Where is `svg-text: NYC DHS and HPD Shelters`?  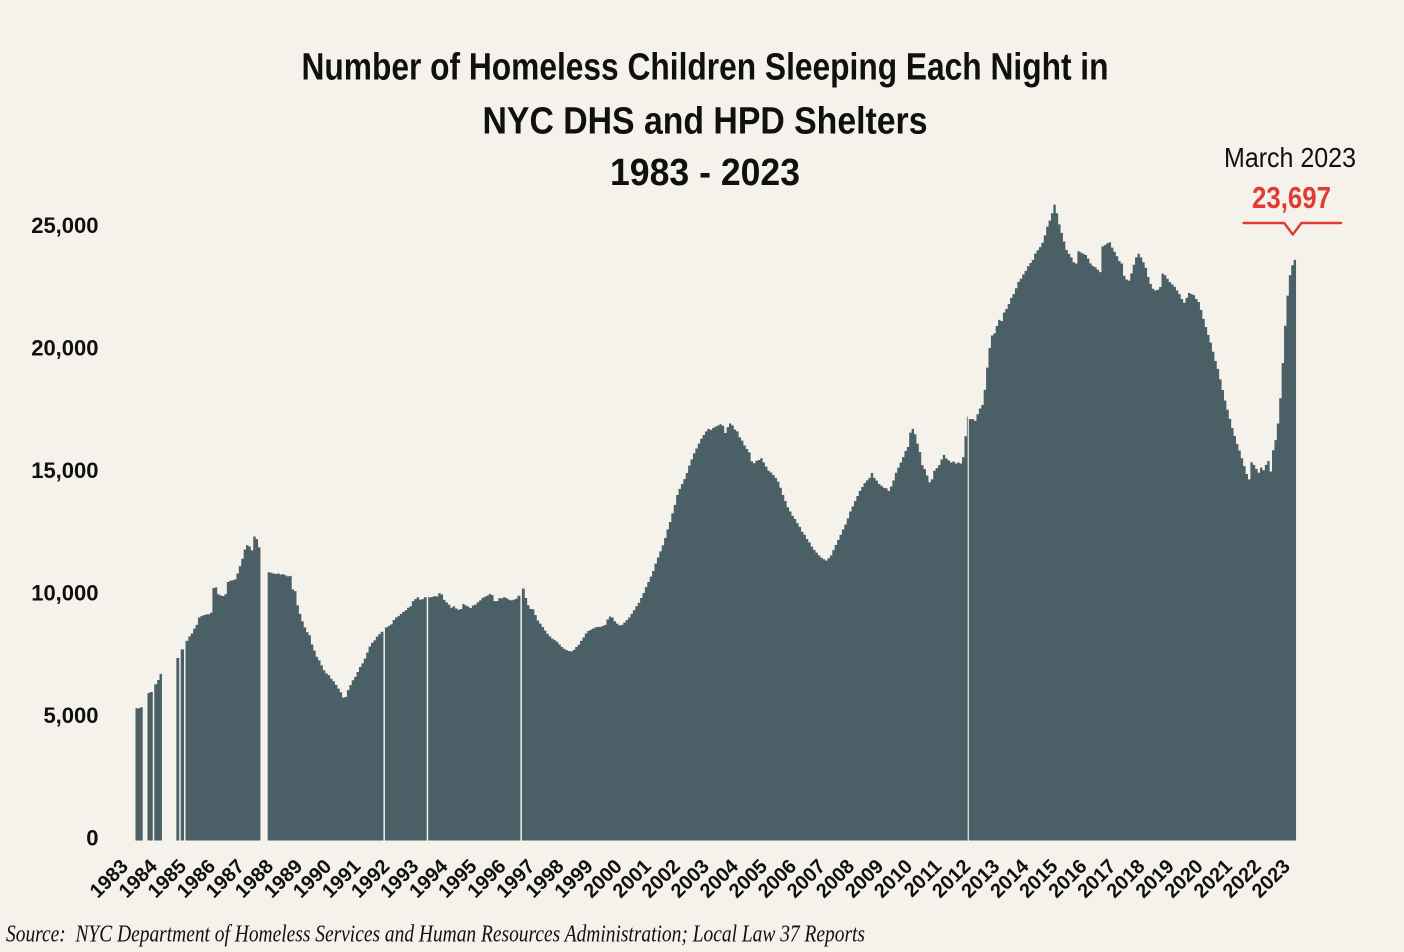
svg-text: NYC DHS and HPD Shelters is located at coordinates (705, 122).